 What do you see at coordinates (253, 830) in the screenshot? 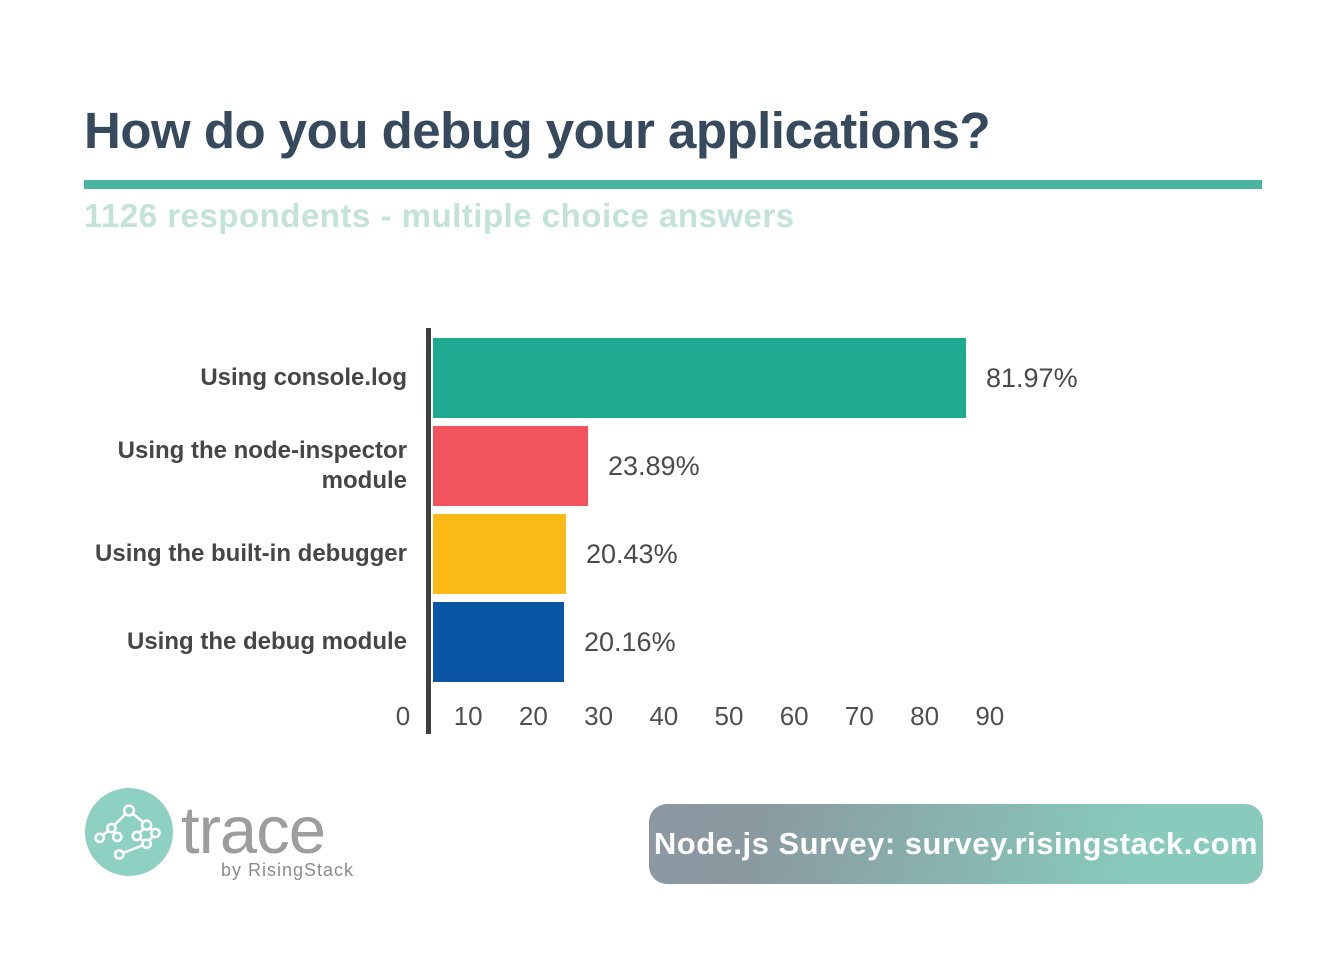
I see `brand-wordmark: trace` at bounding box center [253, 830].